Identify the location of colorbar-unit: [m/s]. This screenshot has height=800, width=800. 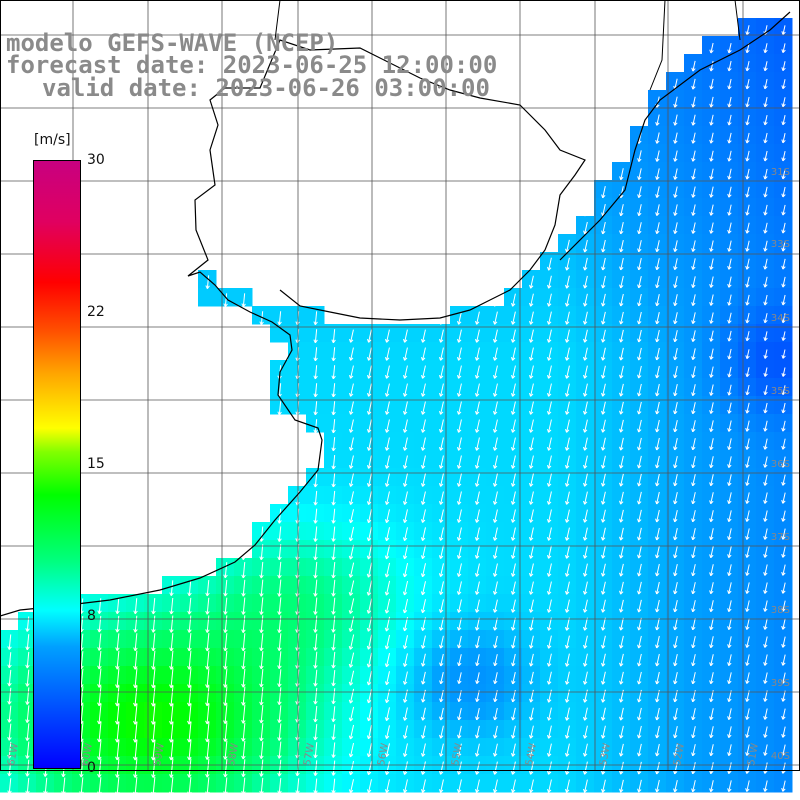
(52, 140).